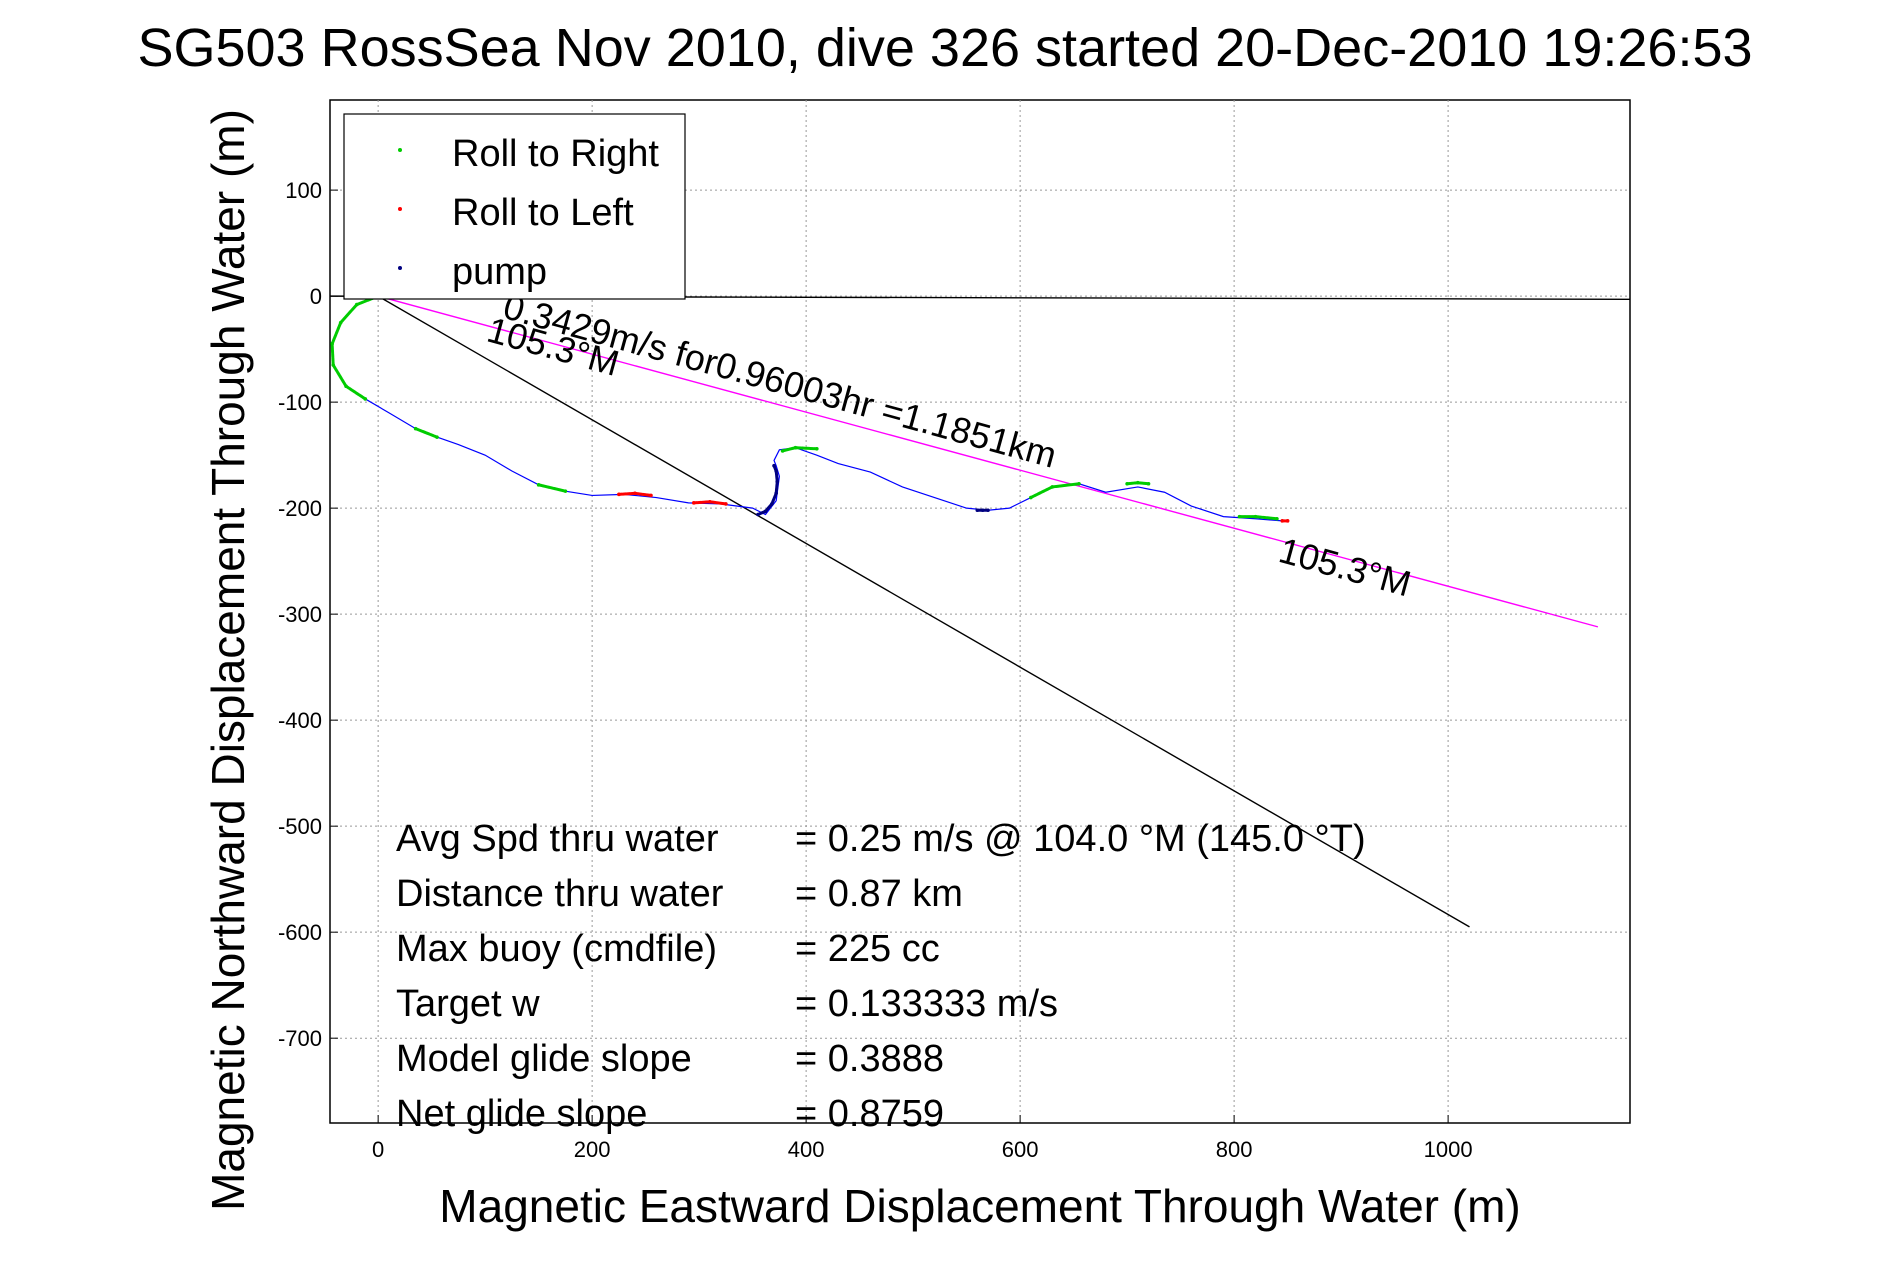  I want to click on stat-label: Net glide slope, so click(521, 1114).